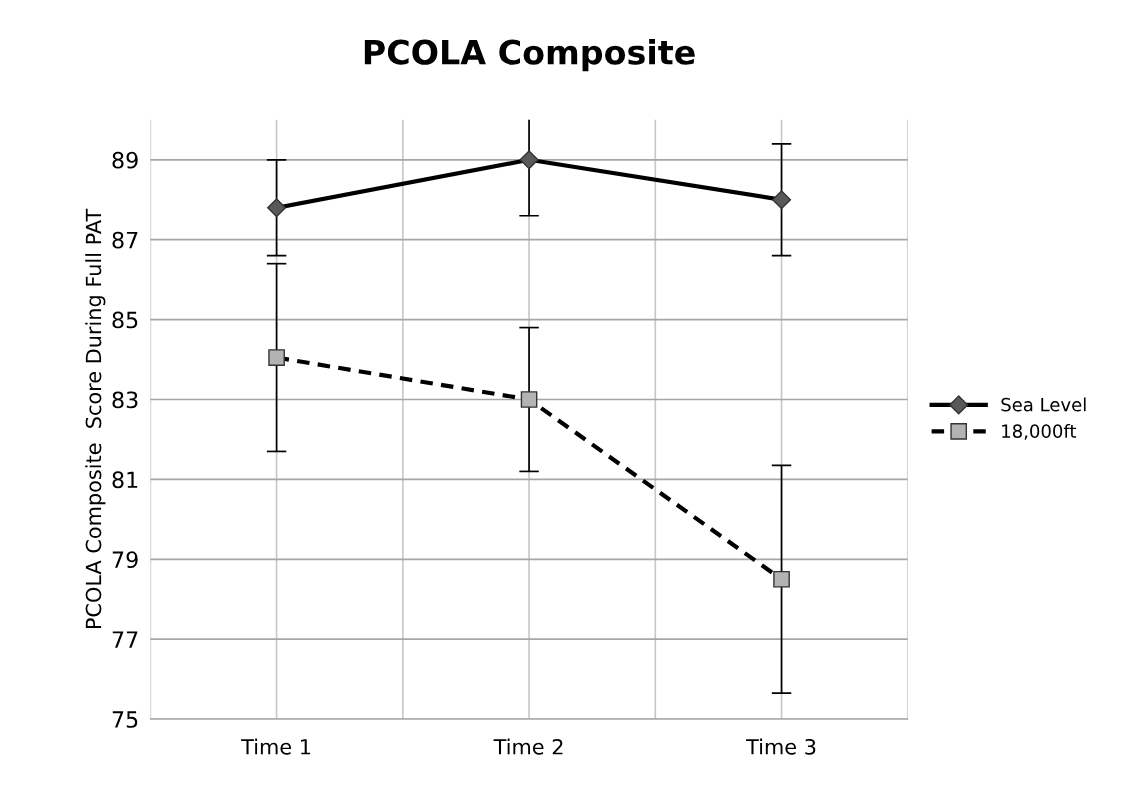  Describe the element at coordinates (125, 320) in the screenshot. I see `y-tick-label: 85` at that location.